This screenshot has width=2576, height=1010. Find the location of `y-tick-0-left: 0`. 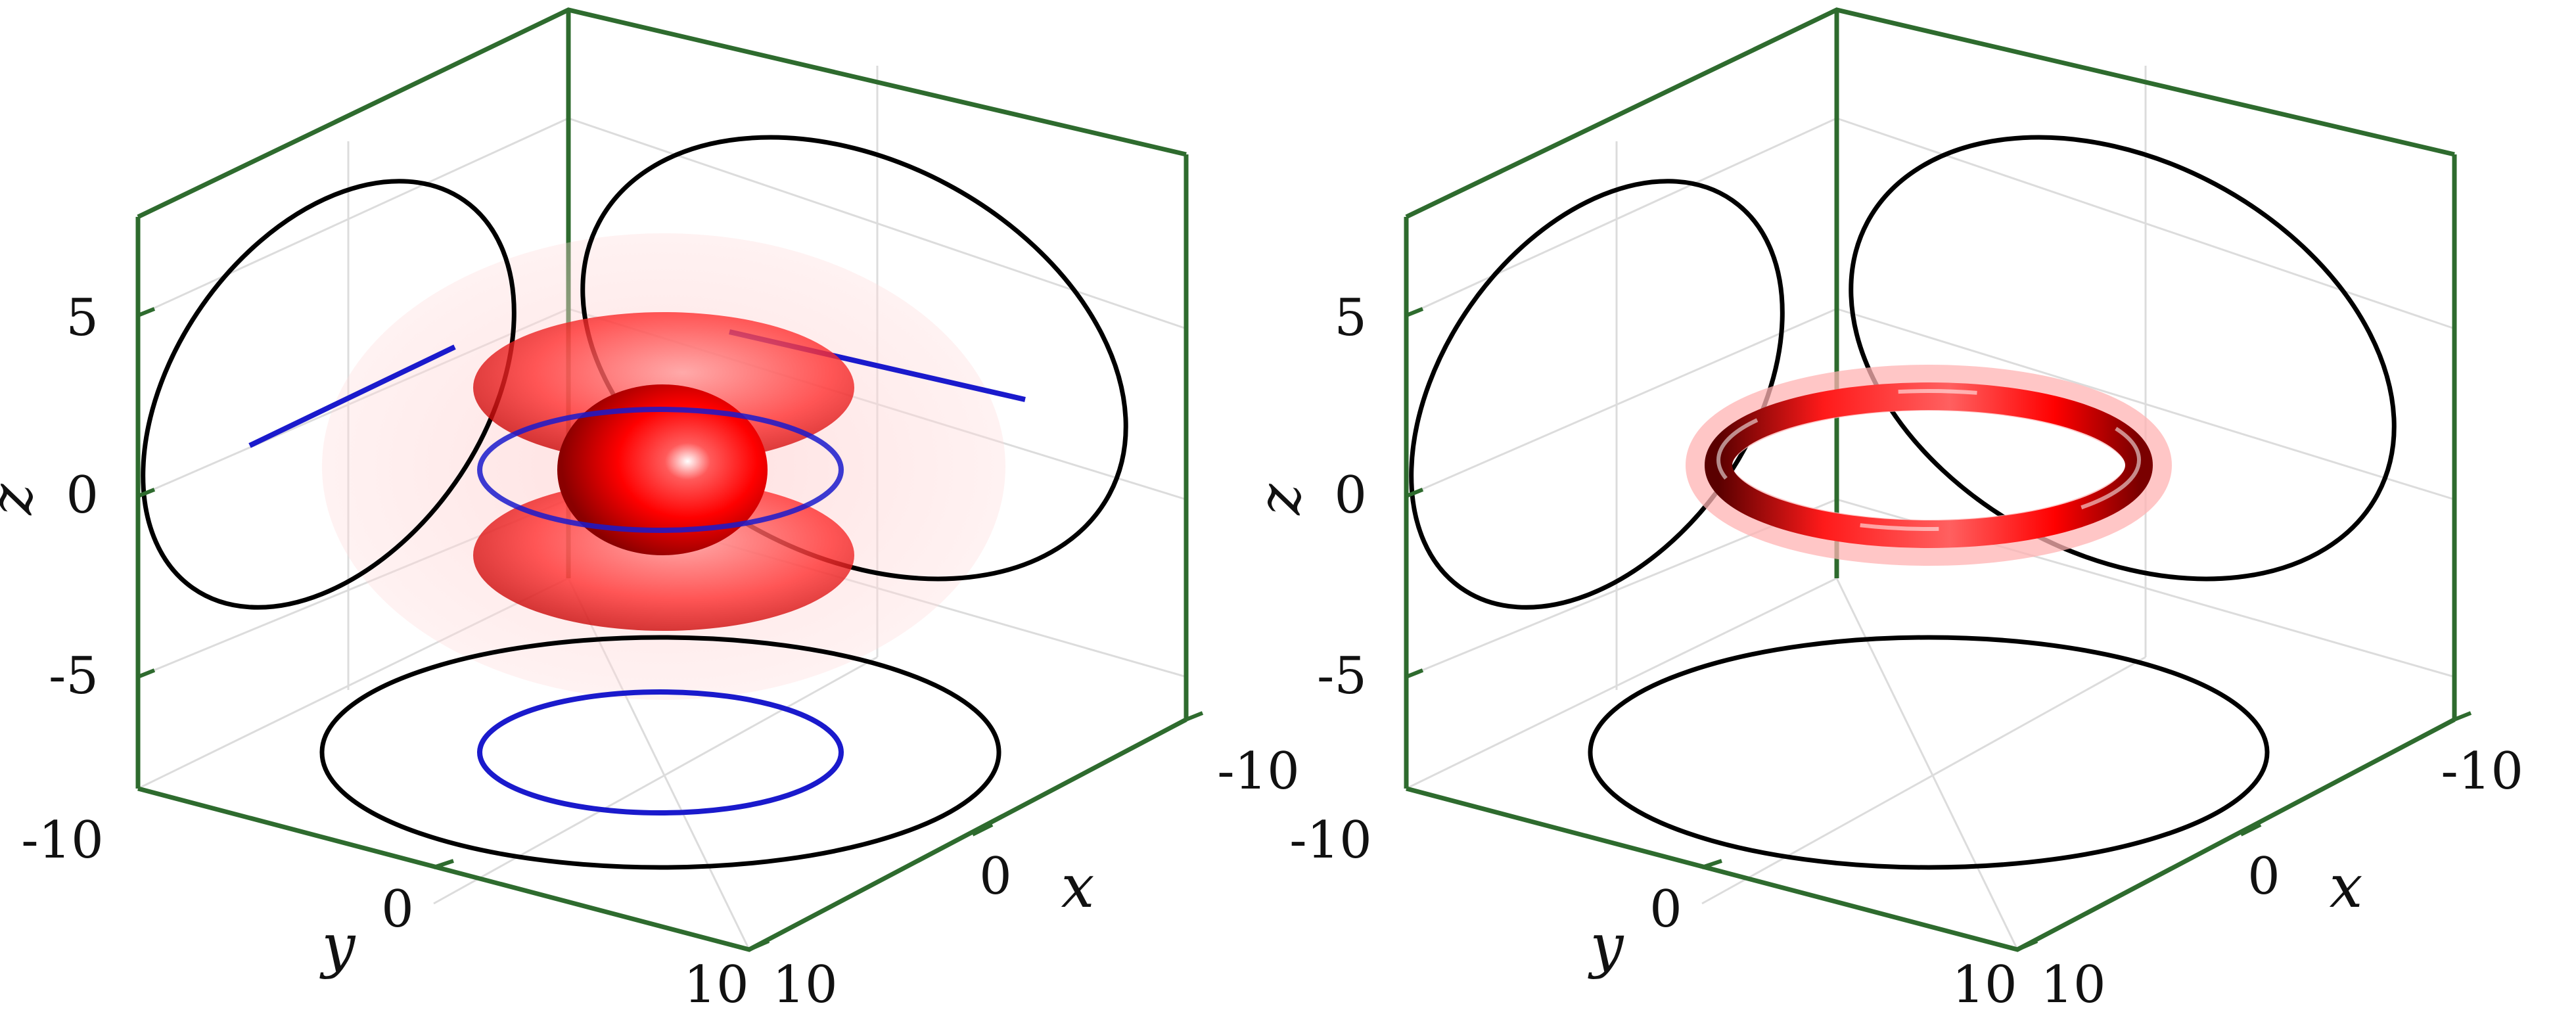

y-tick-0-left: 0 is located at coordinates (397, 910).